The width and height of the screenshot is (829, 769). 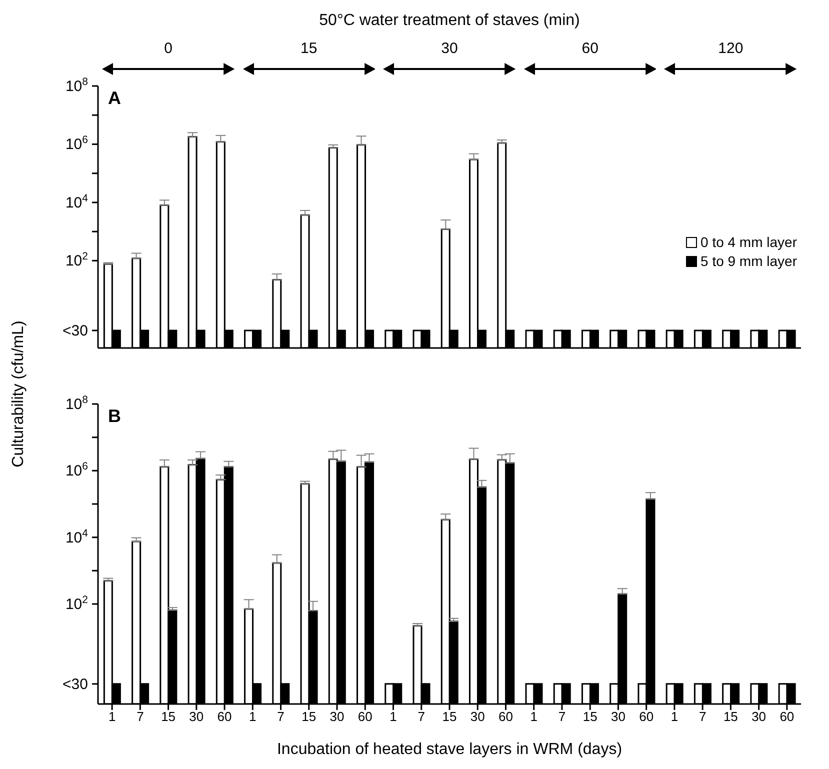 I want to click on text: 30, so click(x=449, y=48).